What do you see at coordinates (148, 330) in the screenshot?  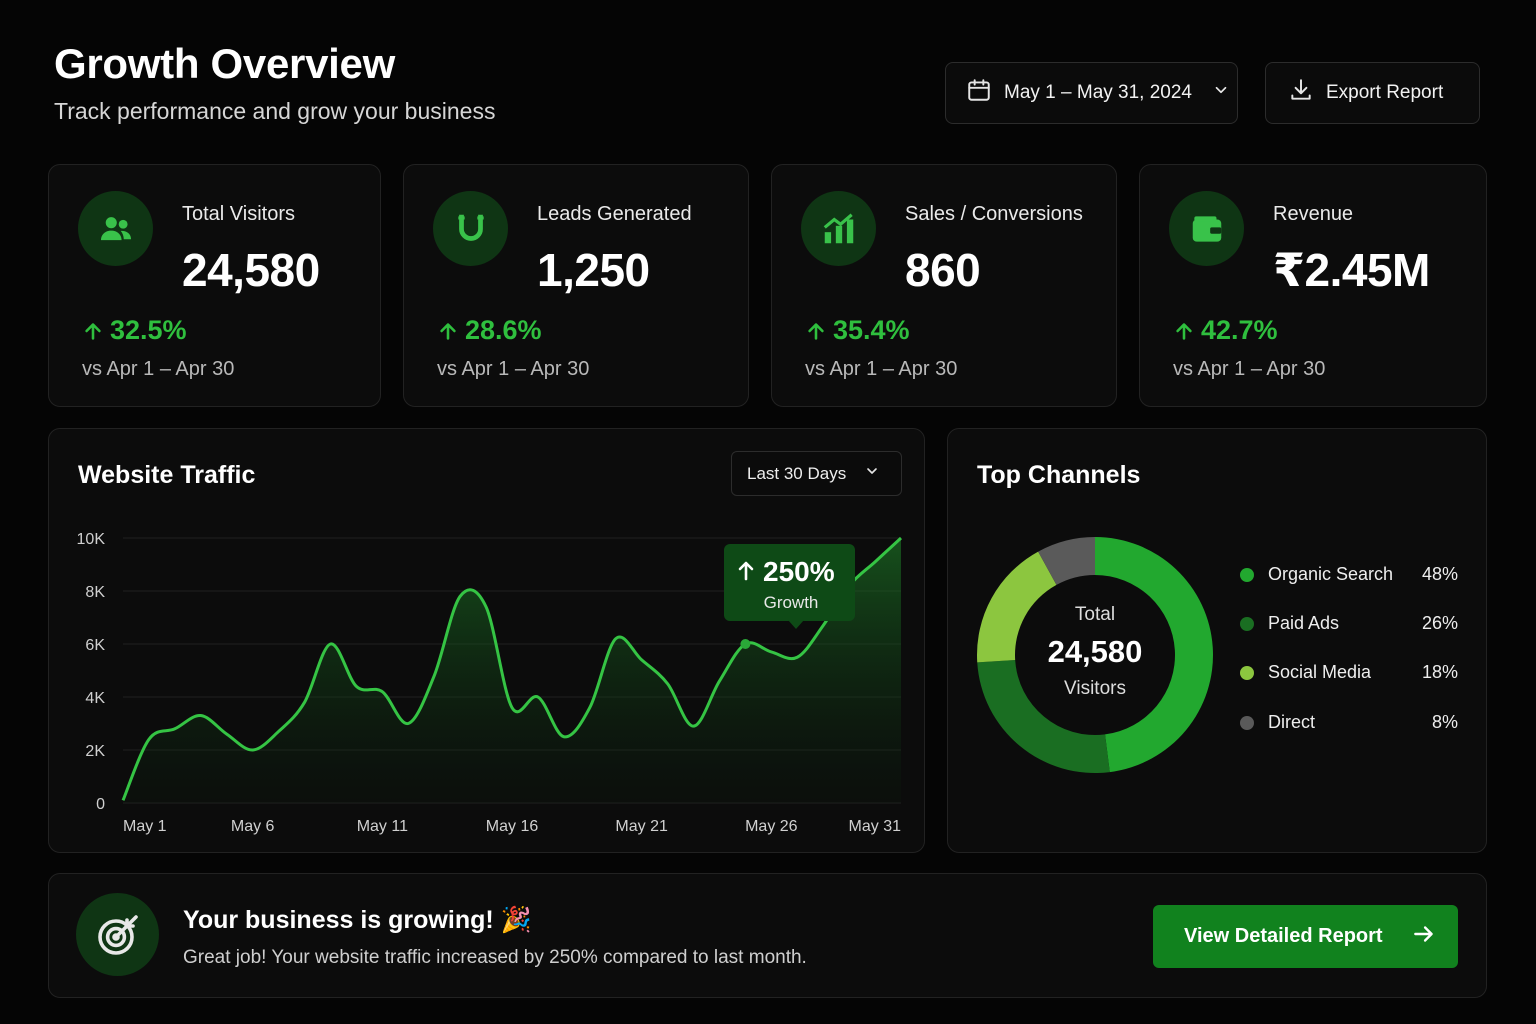 I see `stat-change-value: 32.5%` at bounding box center [148, 330].